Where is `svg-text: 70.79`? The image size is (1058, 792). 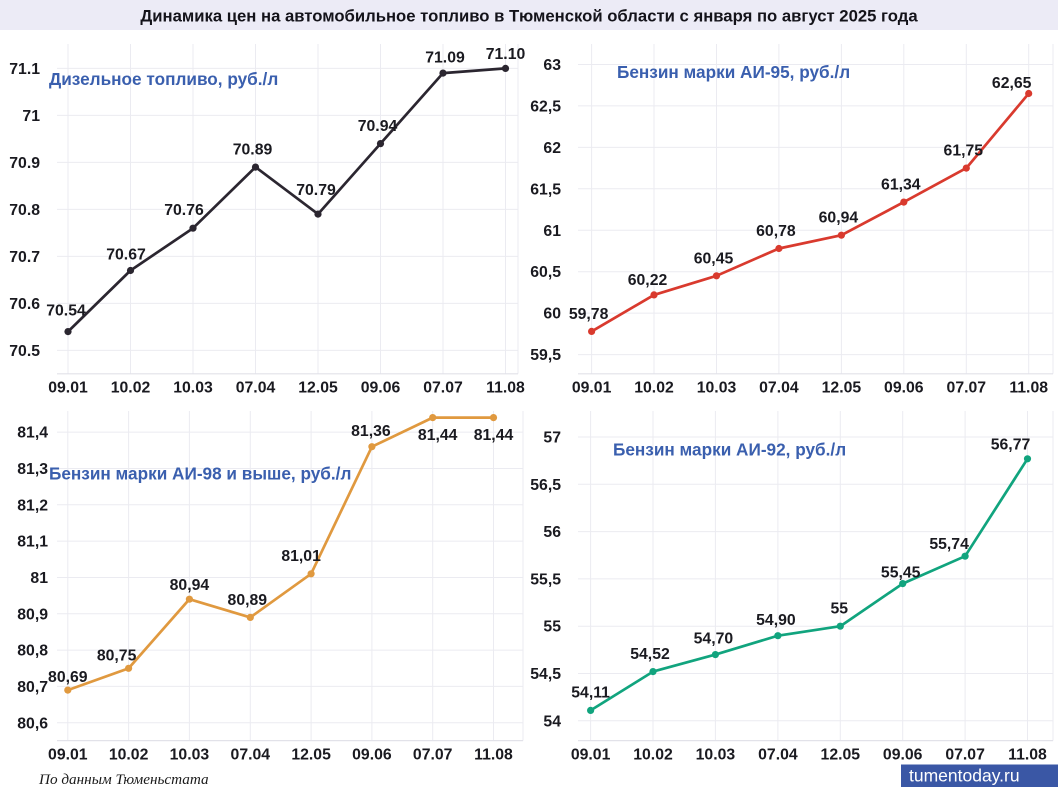
svg-text: 70.79 is located at coordinates (316, 190).